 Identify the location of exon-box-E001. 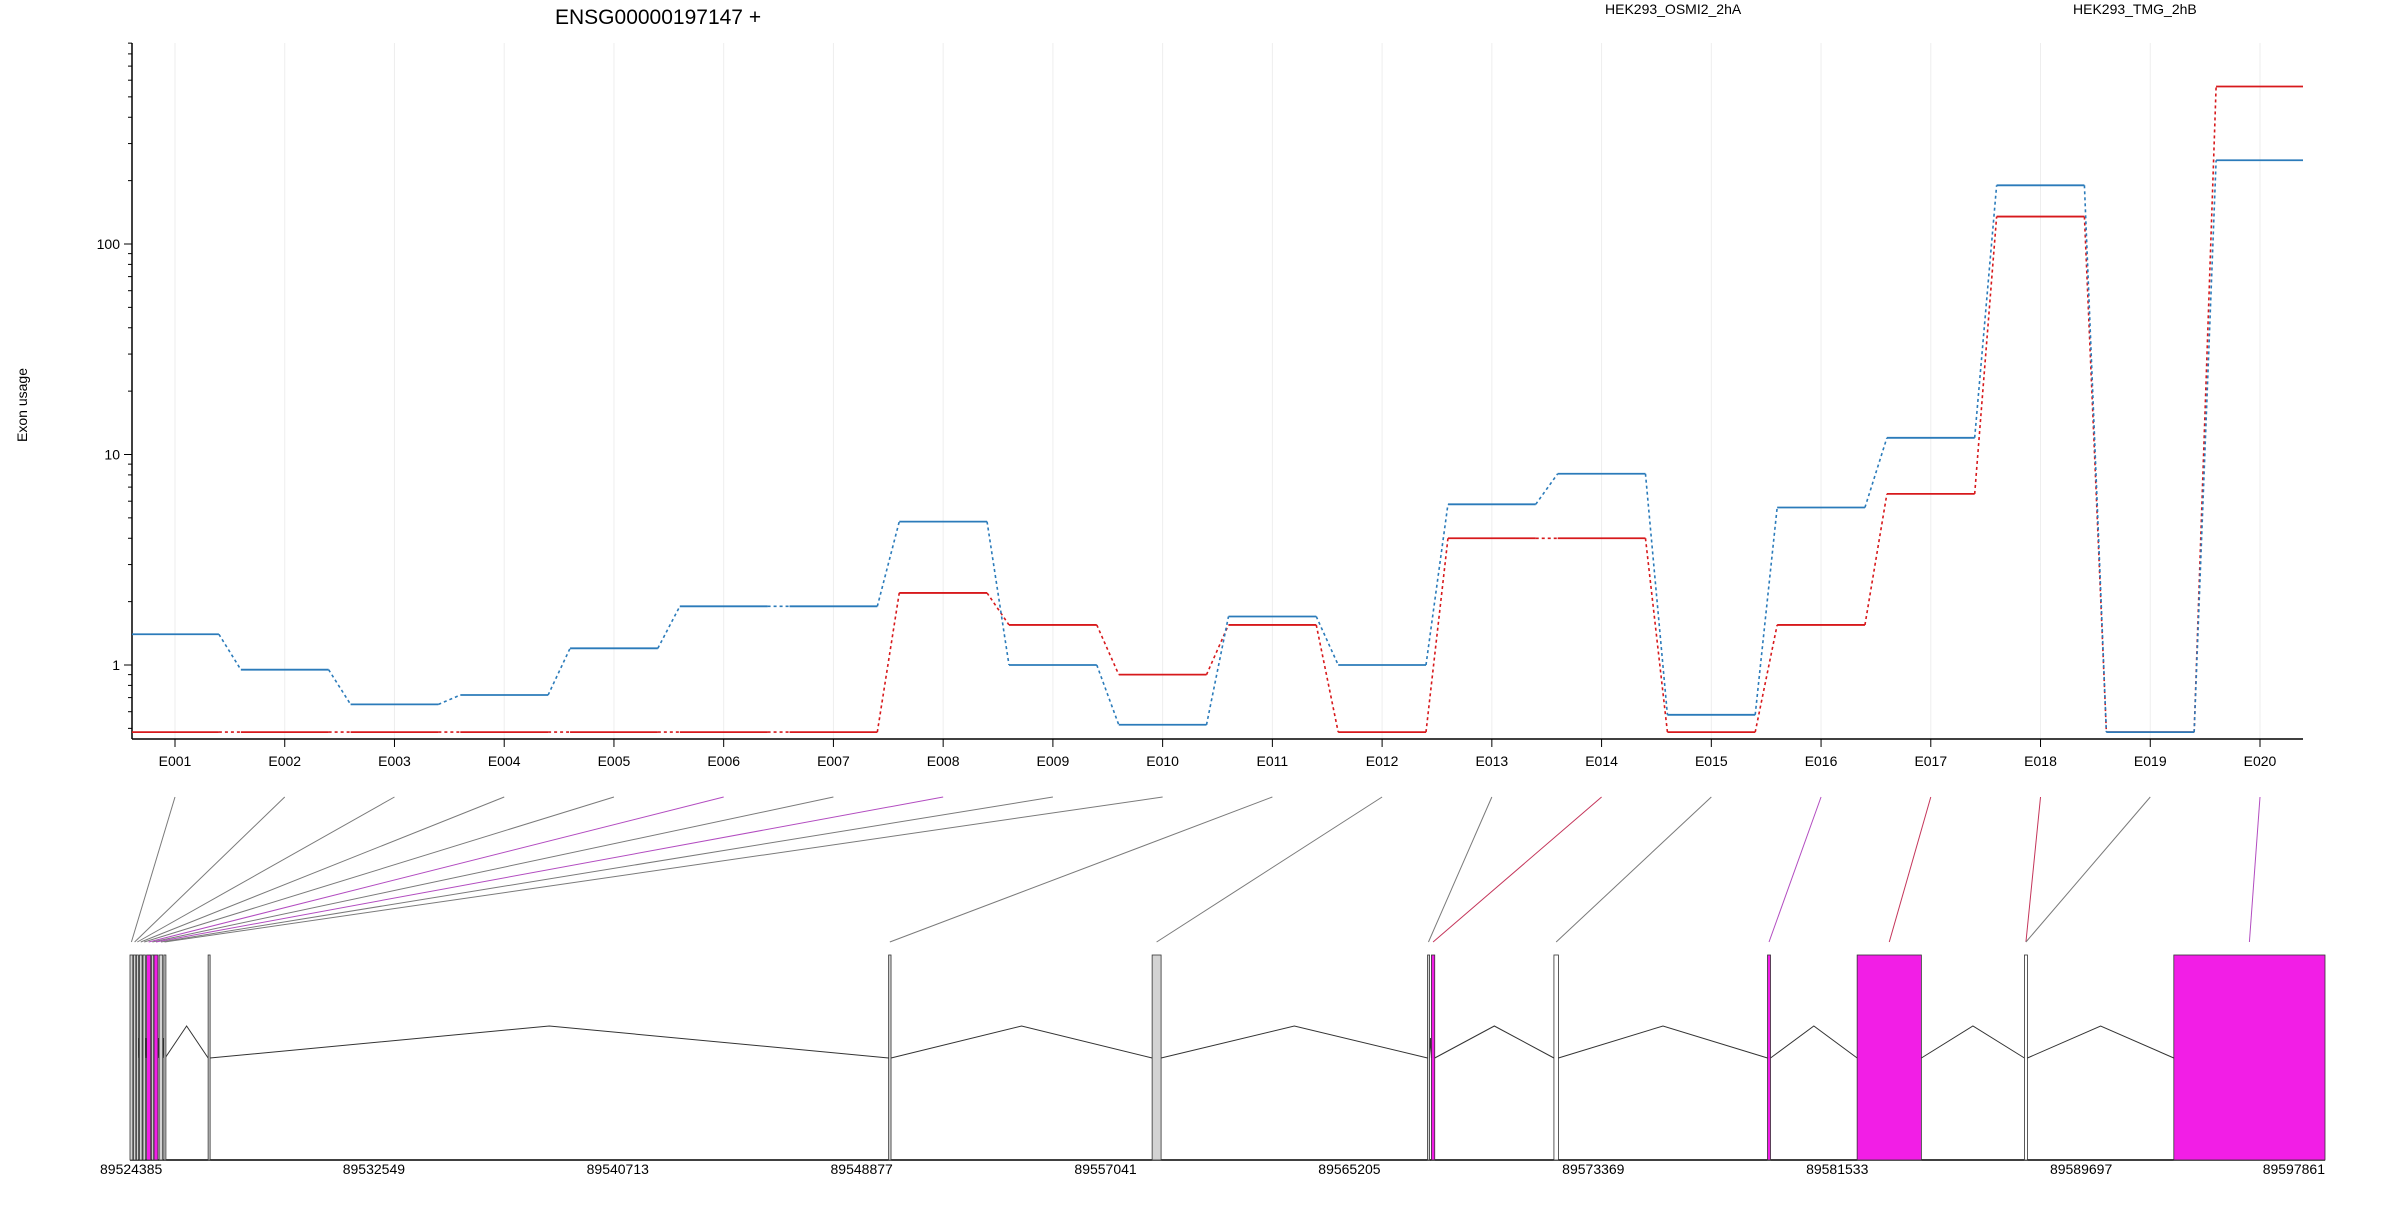
(131, 1057).